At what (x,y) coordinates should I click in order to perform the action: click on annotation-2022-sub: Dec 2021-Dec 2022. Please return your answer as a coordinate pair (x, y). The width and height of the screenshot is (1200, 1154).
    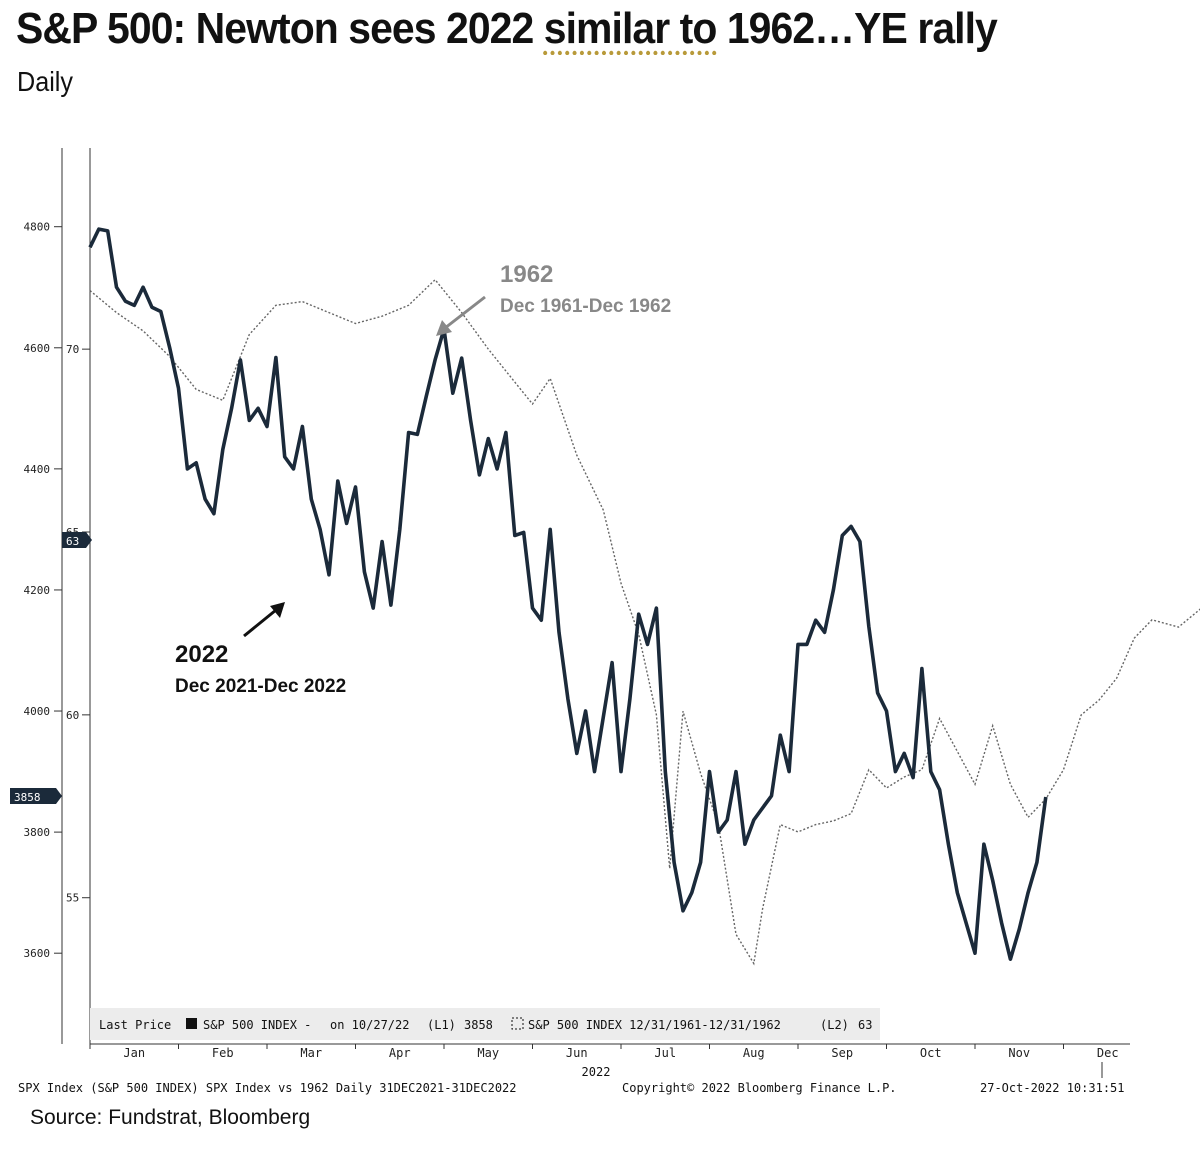
    Looking at the image, I should click on (260, 686).